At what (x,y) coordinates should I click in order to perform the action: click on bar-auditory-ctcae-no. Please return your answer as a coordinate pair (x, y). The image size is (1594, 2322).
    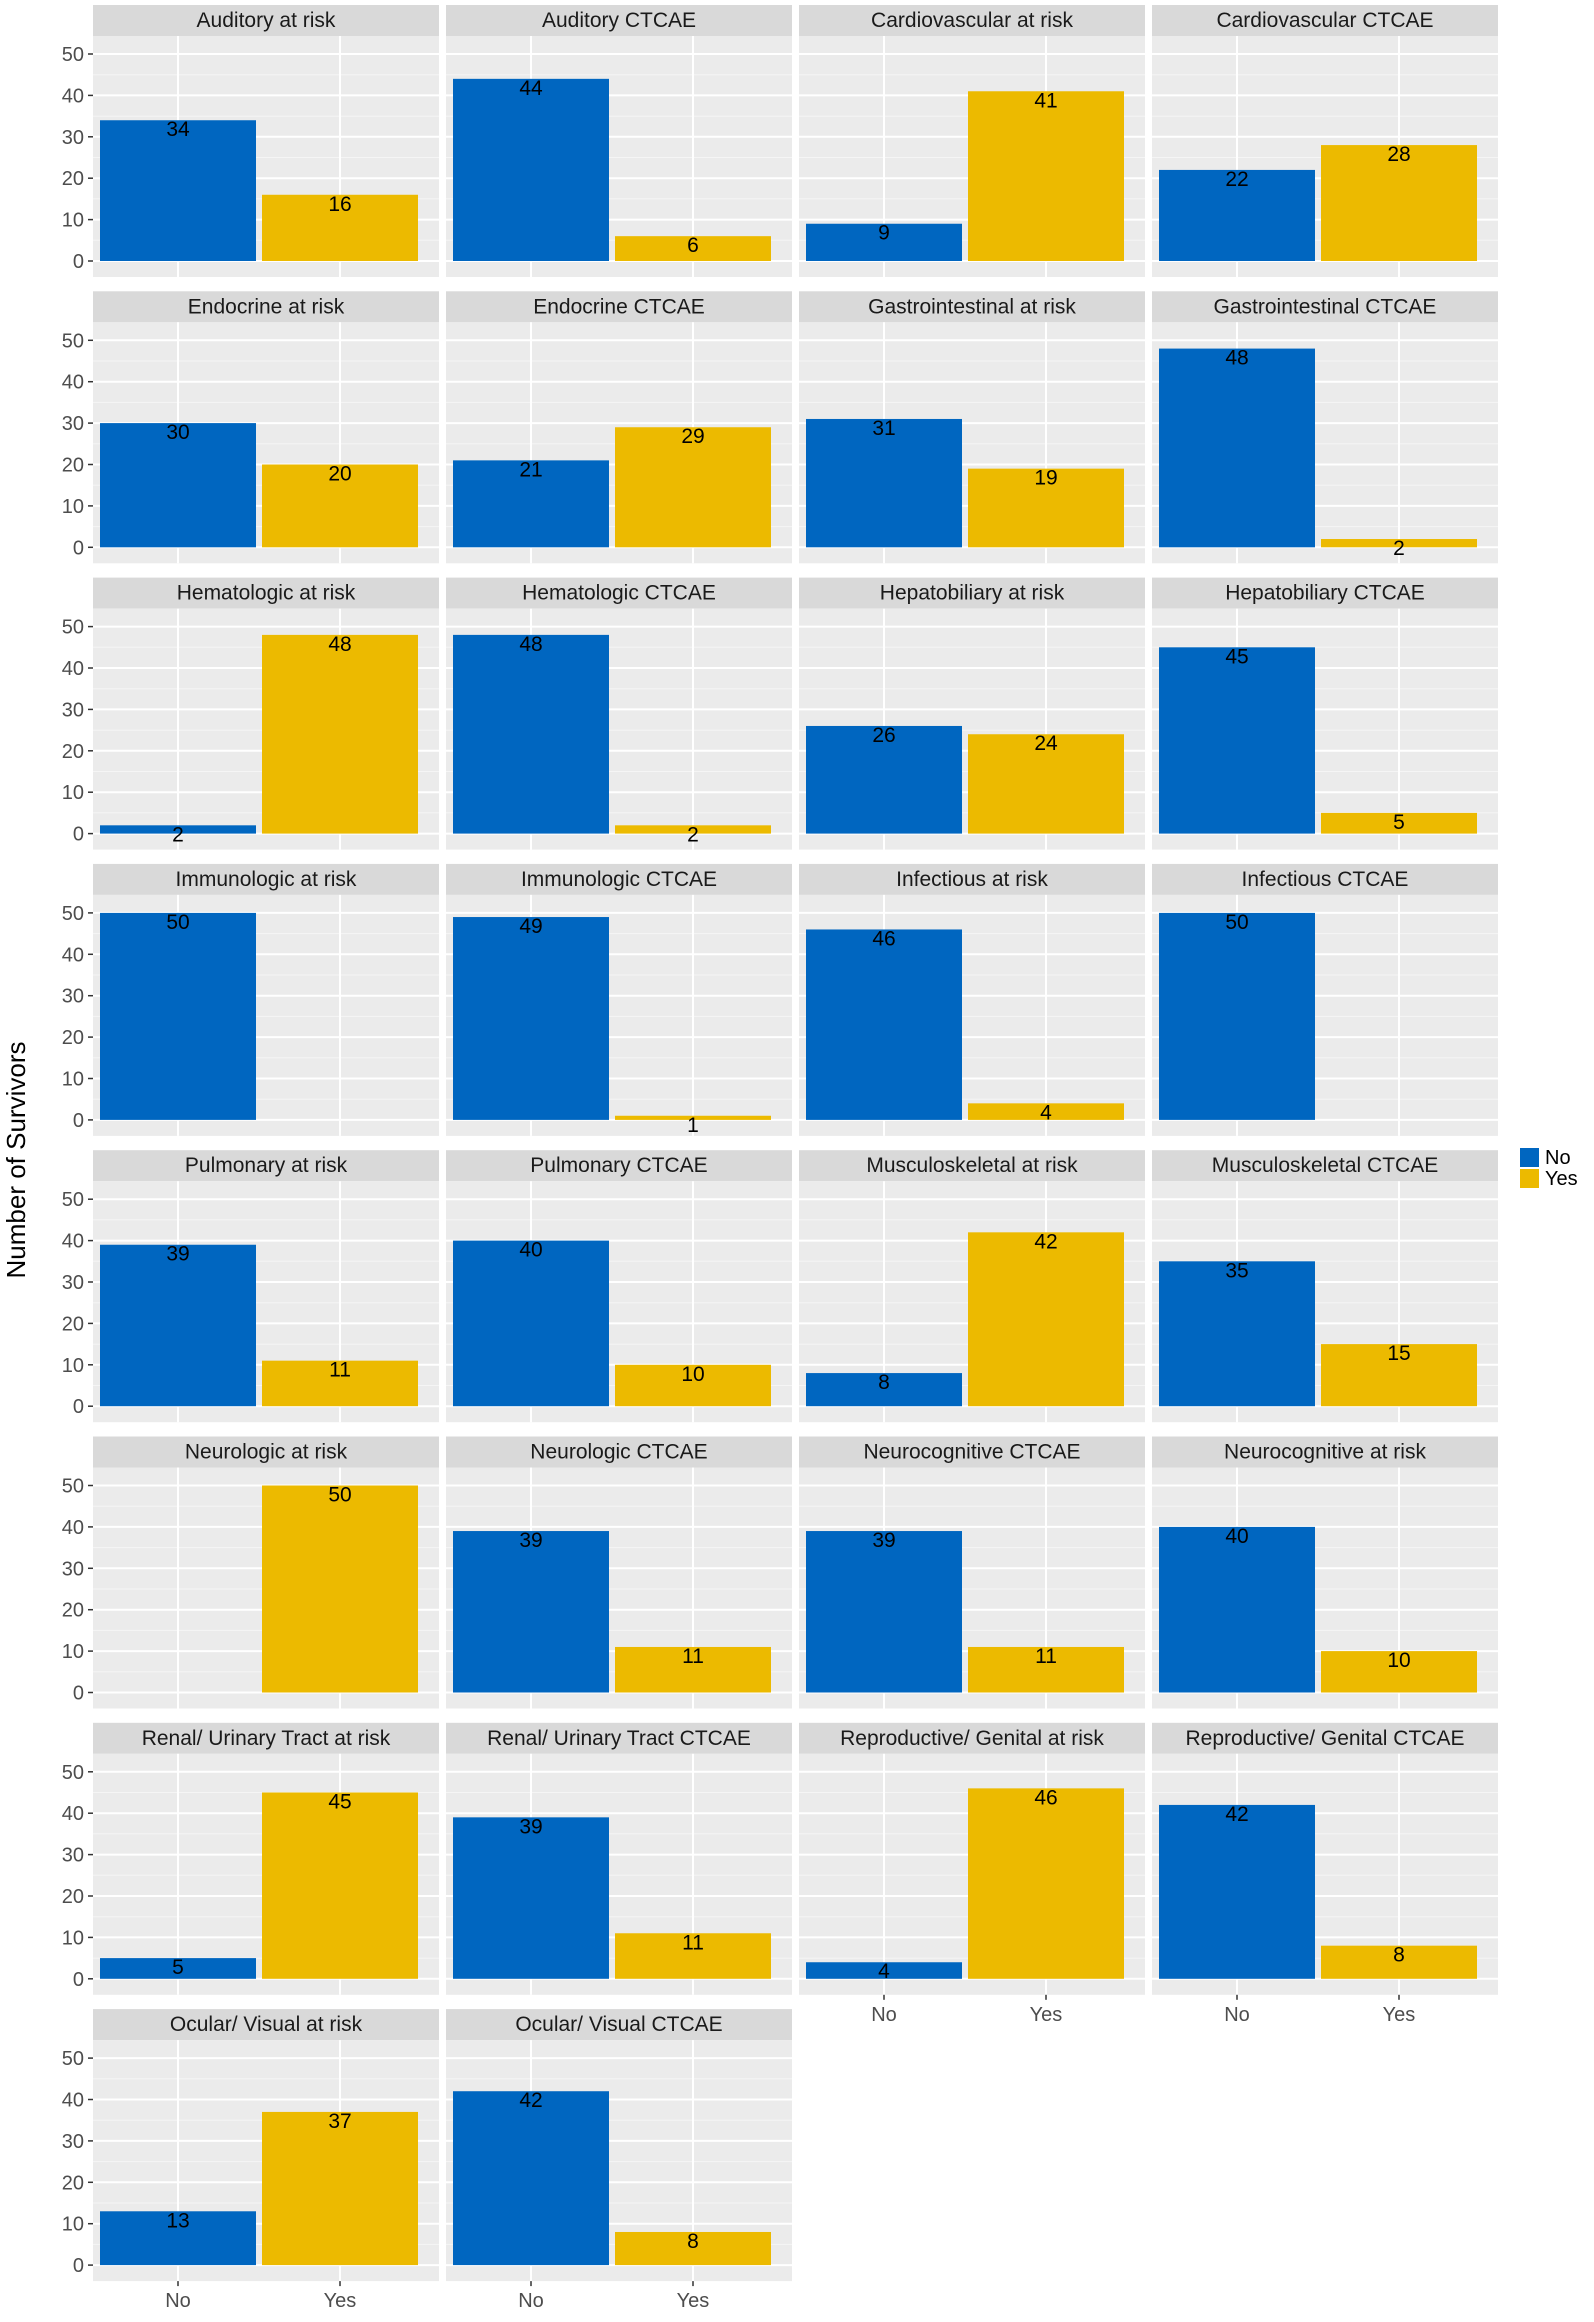
    Looking at the image, I should click on (531, 169).